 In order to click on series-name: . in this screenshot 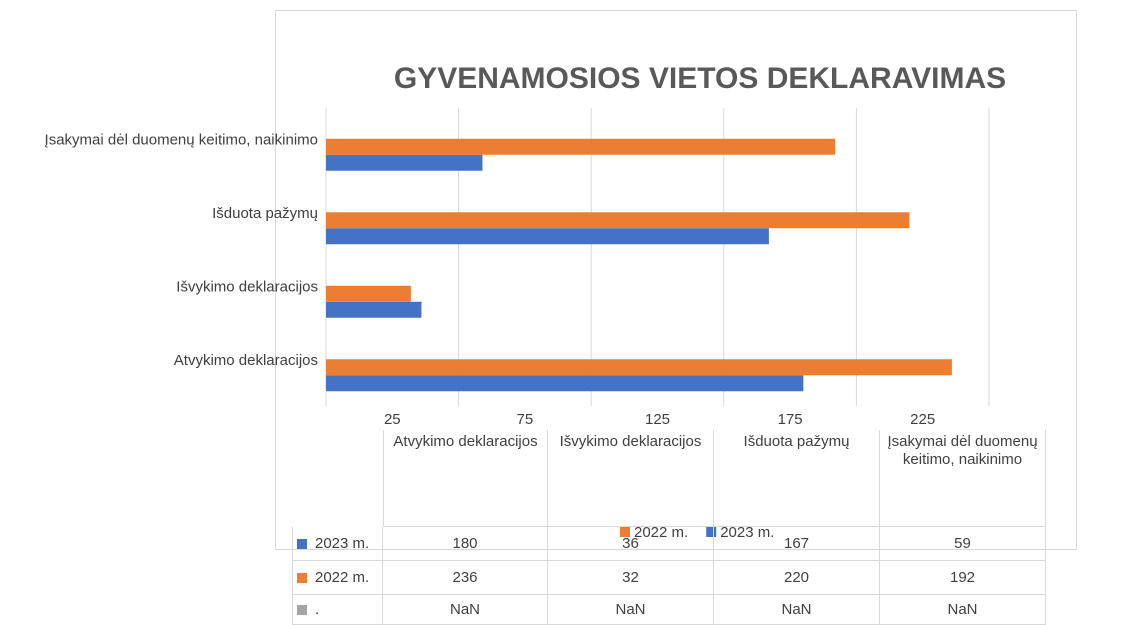, I will do `click(317, 609)`.